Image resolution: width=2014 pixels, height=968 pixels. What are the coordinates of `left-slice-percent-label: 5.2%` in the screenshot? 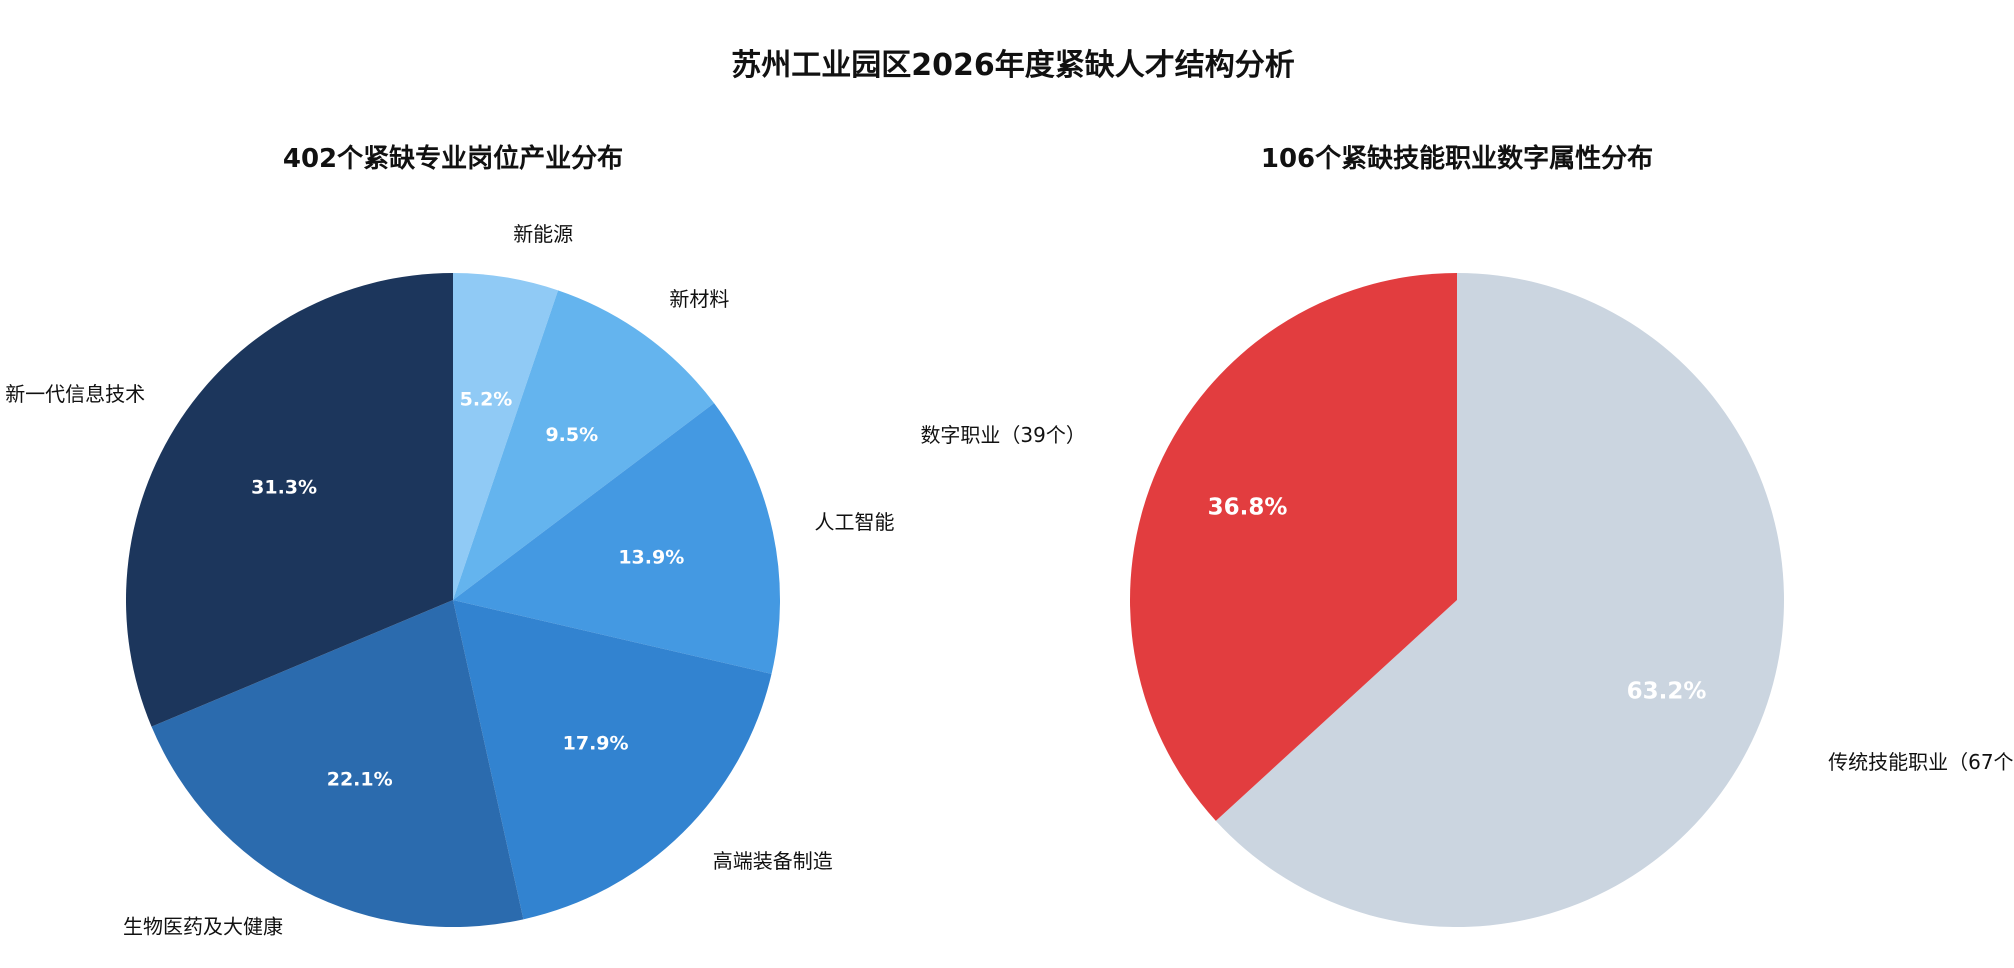 It's located at (486, 400).